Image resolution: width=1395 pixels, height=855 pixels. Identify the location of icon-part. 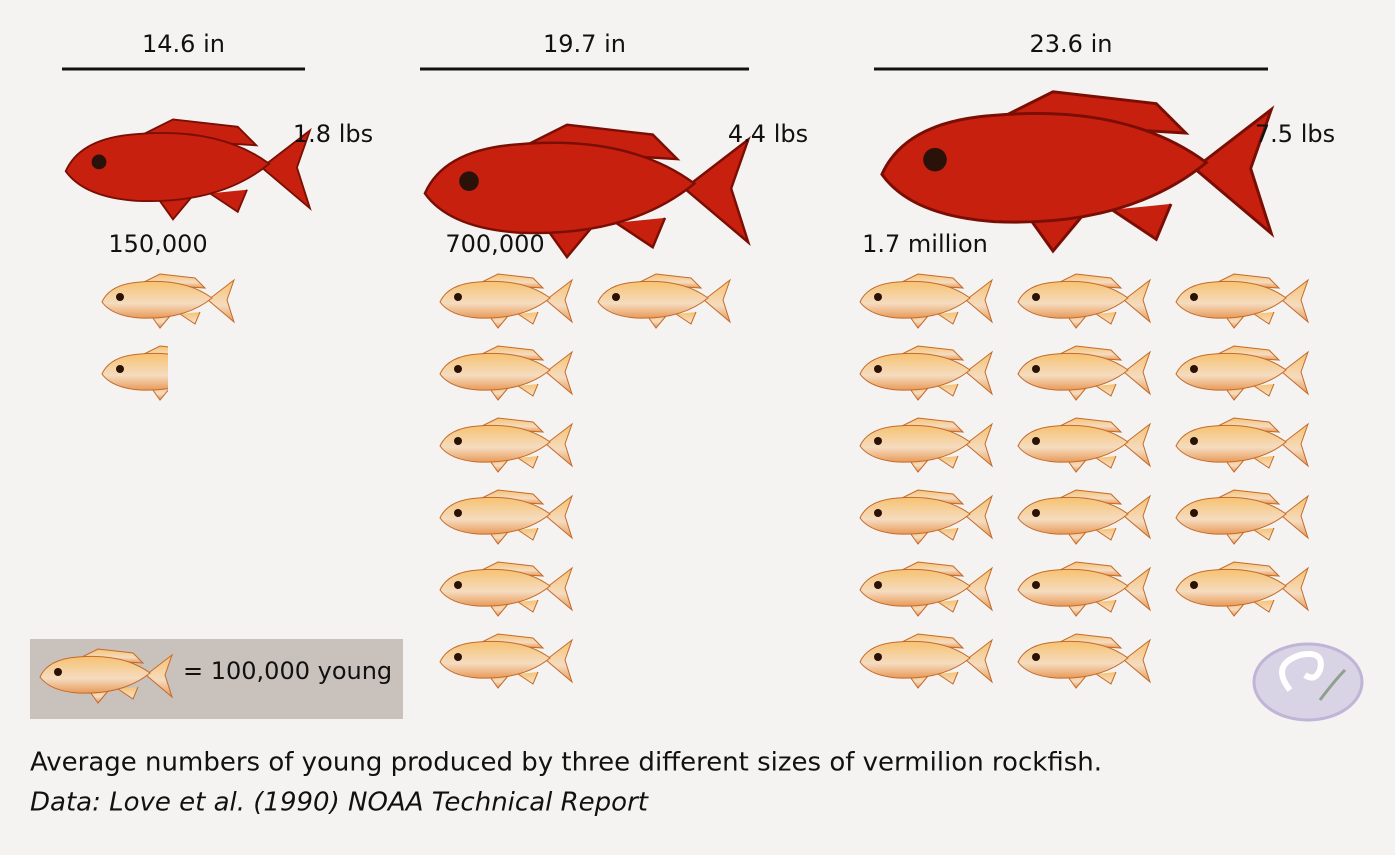
(134, 373).